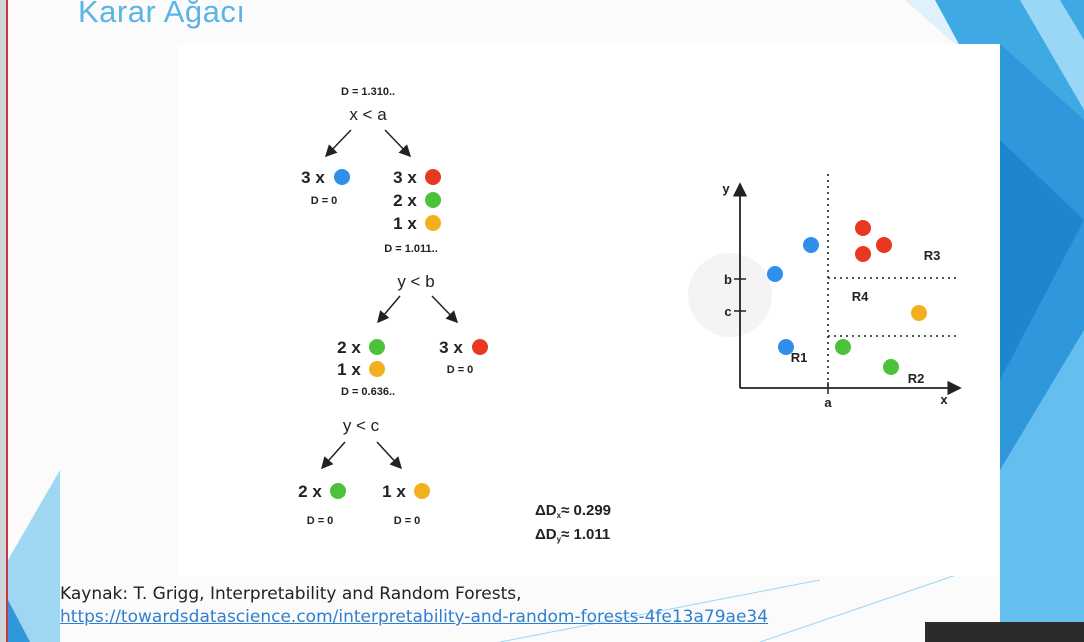 The height and width of the screenshot is (642, 1084). What do you see at coordinates (333, 455) in the screenshot?
I see `arrow-yc-left` at bounding box center [333, 455].